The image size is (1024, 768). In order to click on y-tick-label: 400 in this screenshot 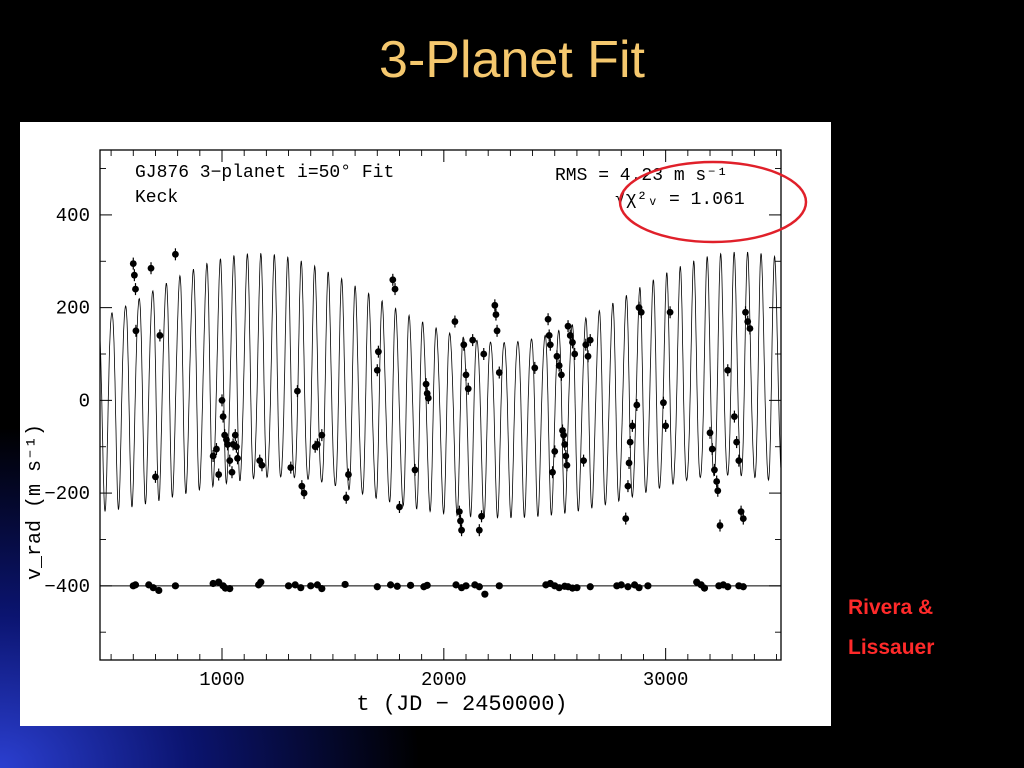, I will do `click(73, 216)`.